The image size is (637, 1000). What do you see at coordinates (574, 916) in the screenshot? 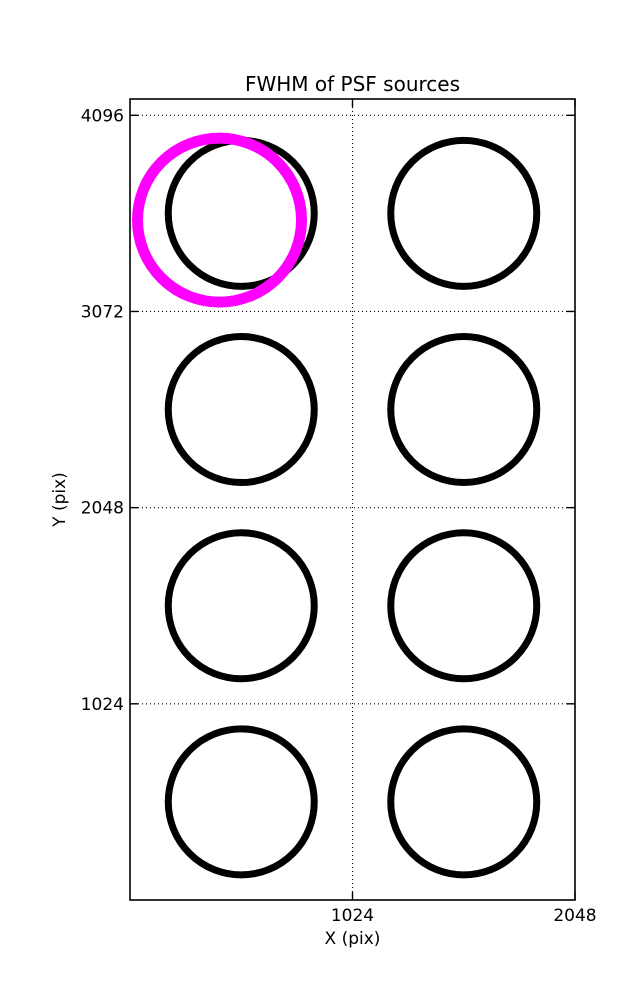
I see `x-tick-label: 2048` at bounding box center [574, 916].